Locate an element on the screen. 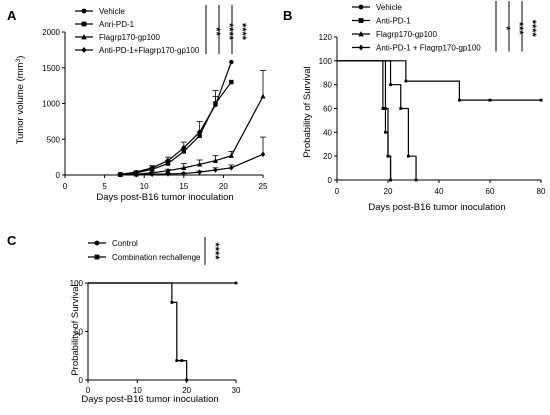 This screenshot has width=550, height=415. panel-c-xlabel: Days post-B16 tumor inoculation is located at coordinates (149, 399).